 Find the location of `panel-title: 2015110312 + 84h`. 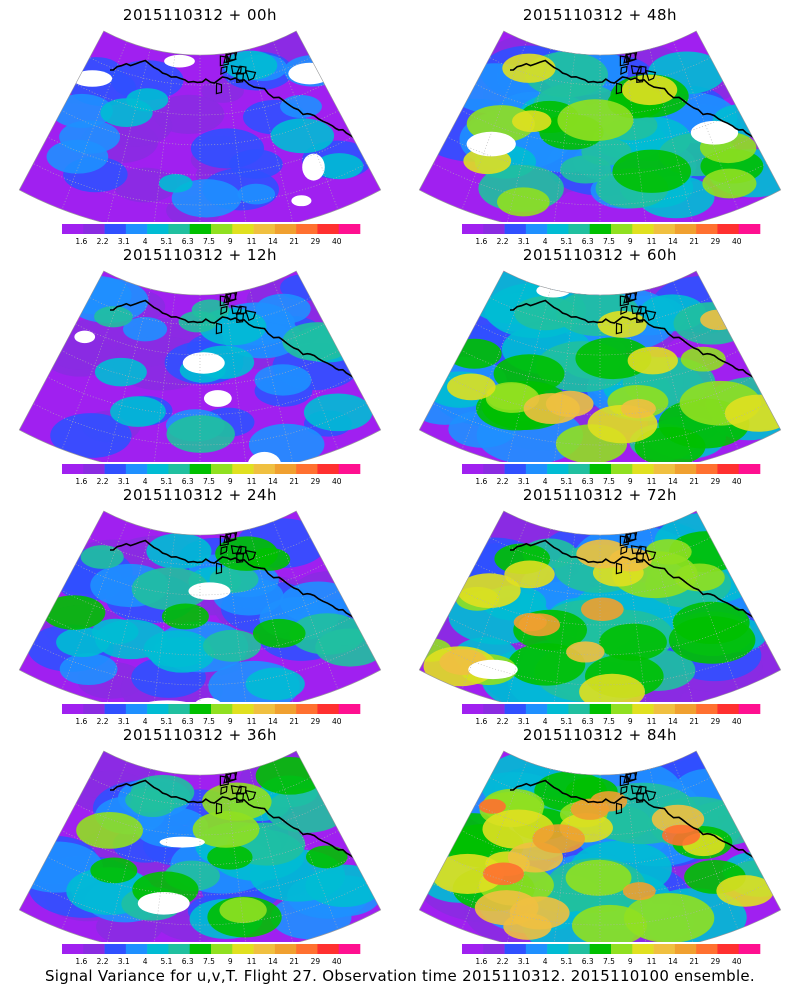

panel-title: 2015110312 + 84h is located at coordinates (600, 735).